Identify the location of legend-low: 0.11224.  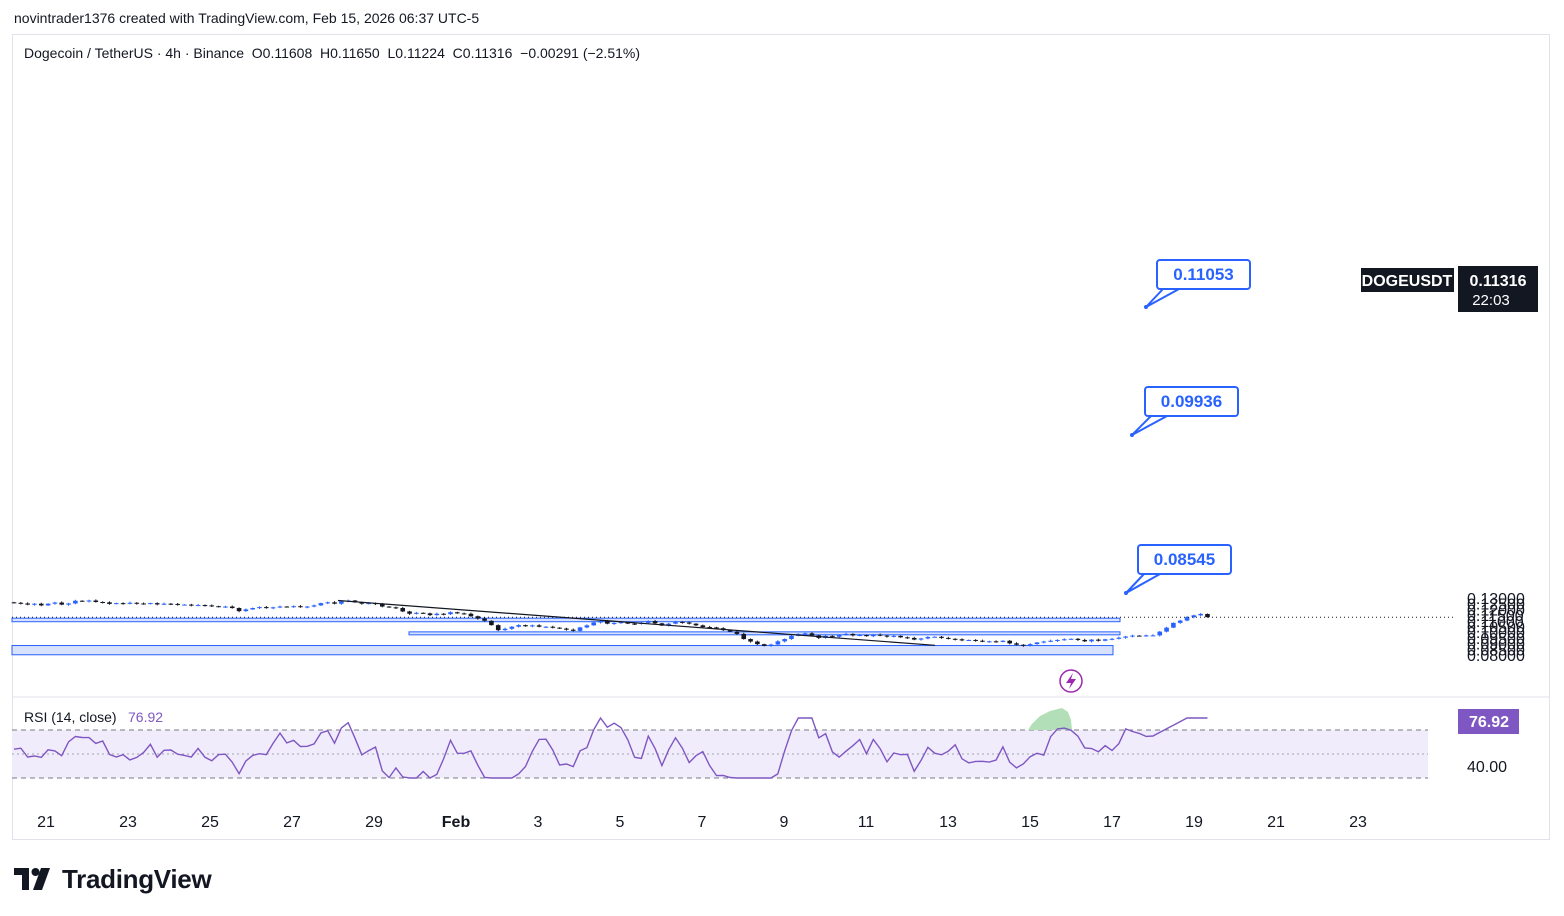
(420, 53).